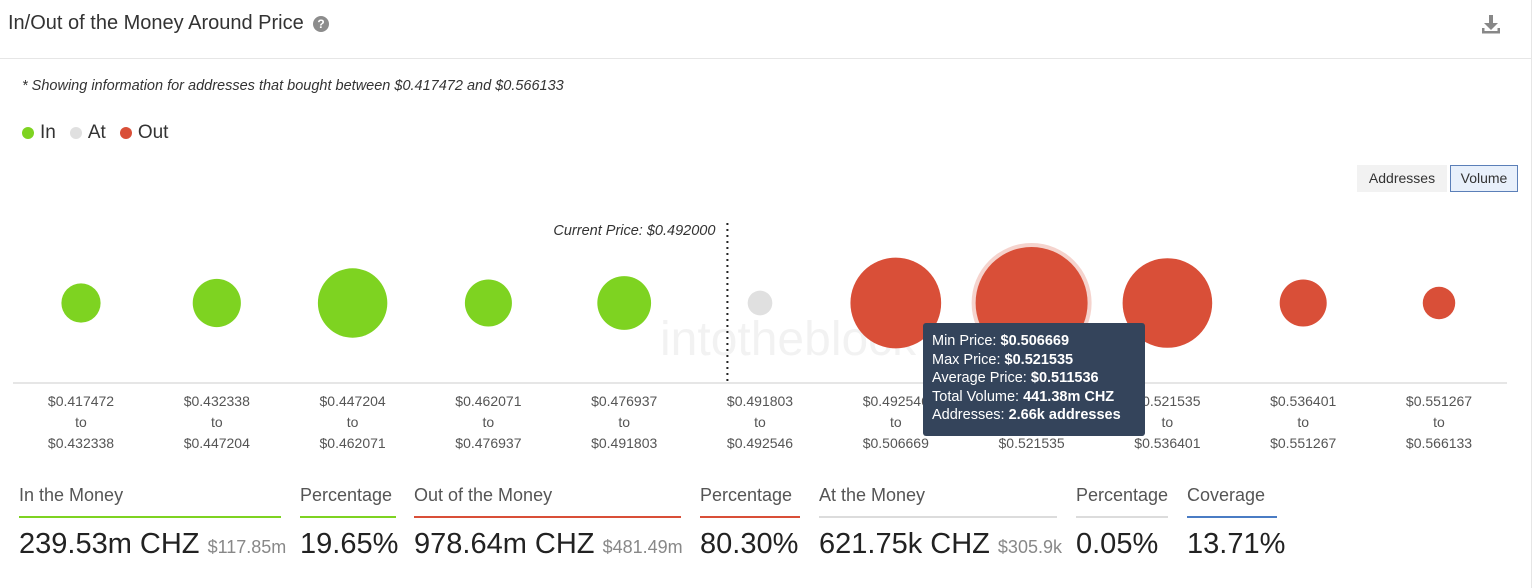  What do you see at coordinates (1236, 544) in the screenshot?
I see `stat-value: 13.71%` at bounding box center [1236, 544].